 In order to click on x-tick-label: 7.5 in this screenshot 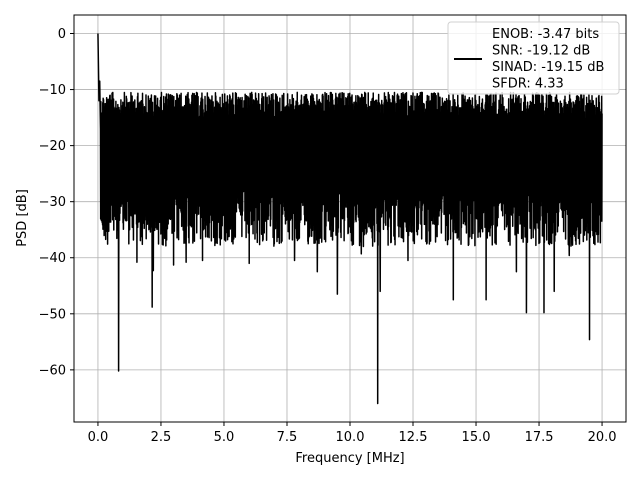, I will do `click(287, 437)`.